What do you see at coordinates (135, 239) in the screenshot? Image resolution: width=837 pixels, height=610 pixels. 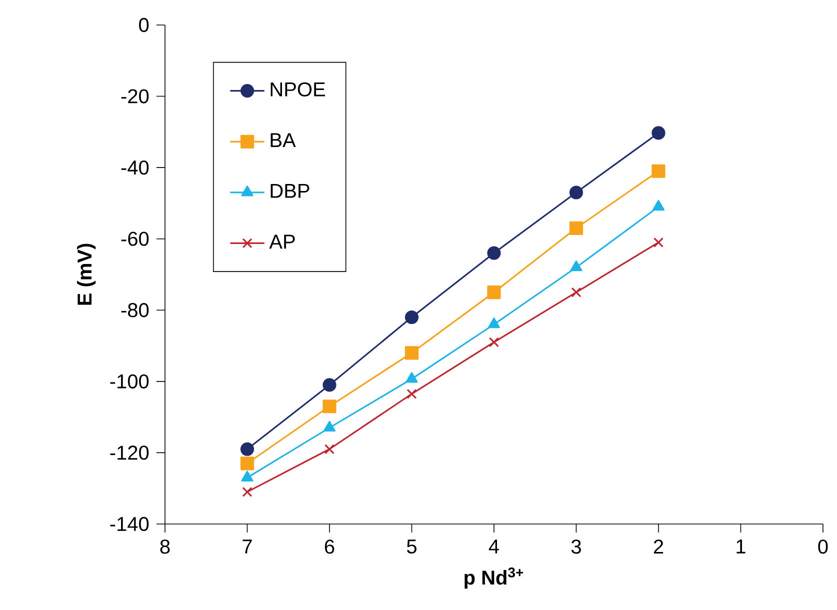 I see `y-tick-label: -60` at bounding box center [135, 239].